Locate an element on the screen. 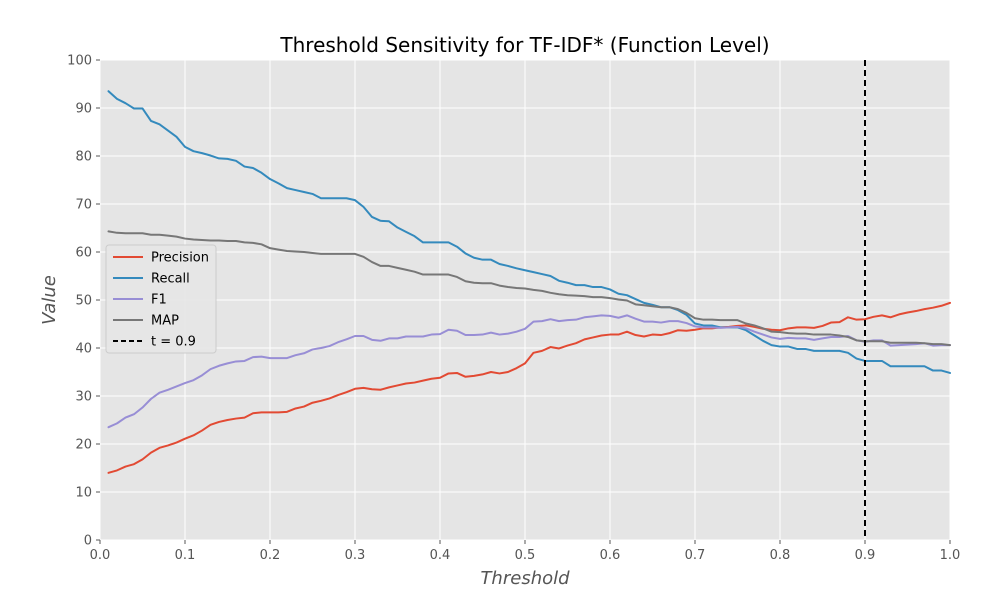 The image size is (1000, 600). x-tick-label: 0.7 is located at coordinates (695, 555).